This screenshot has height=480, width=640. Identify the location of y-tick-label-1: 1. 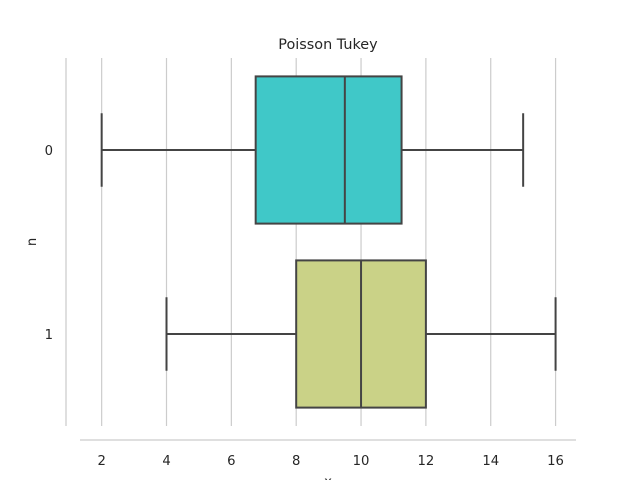
(49, 335).